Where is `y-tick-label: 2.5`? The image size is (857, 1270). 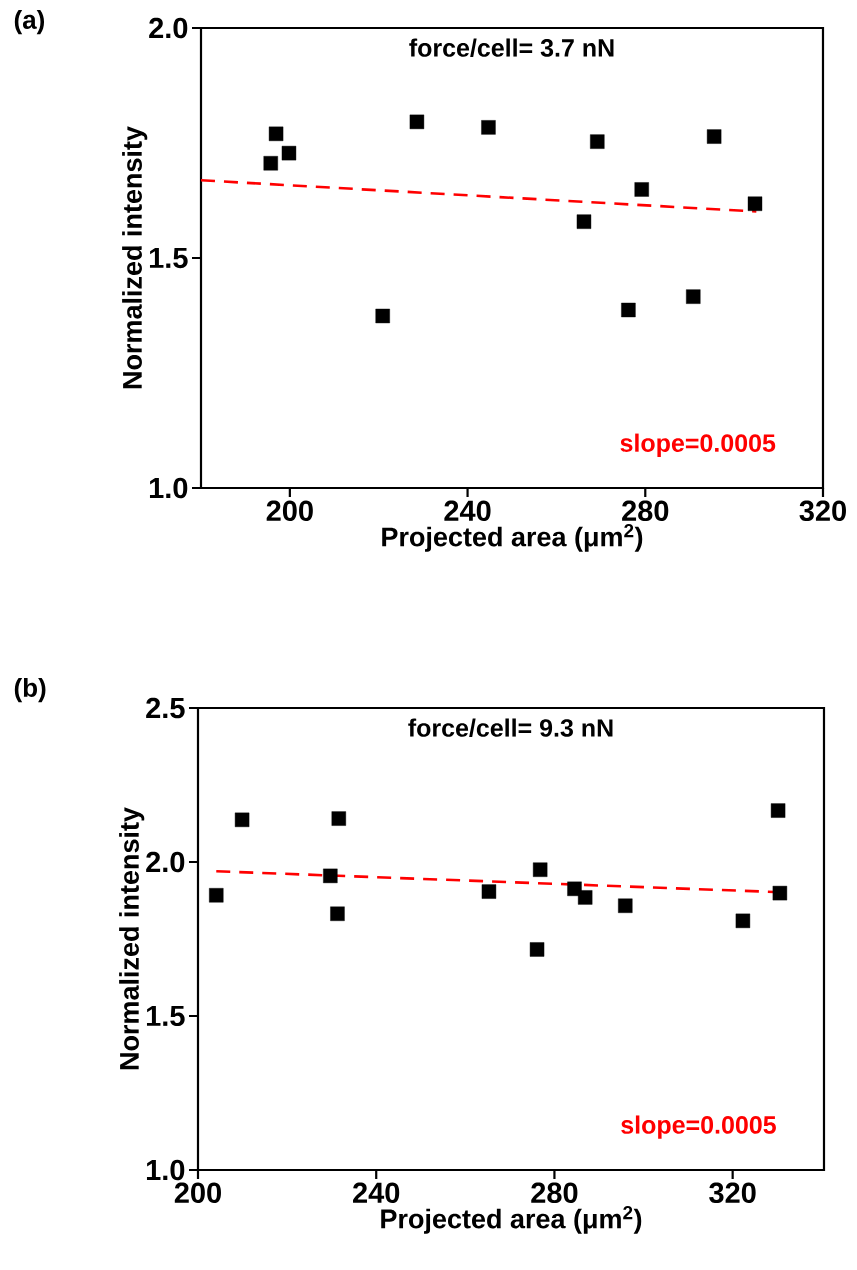 y-tick-label: 2.5 is located at coordinates (165, 708).